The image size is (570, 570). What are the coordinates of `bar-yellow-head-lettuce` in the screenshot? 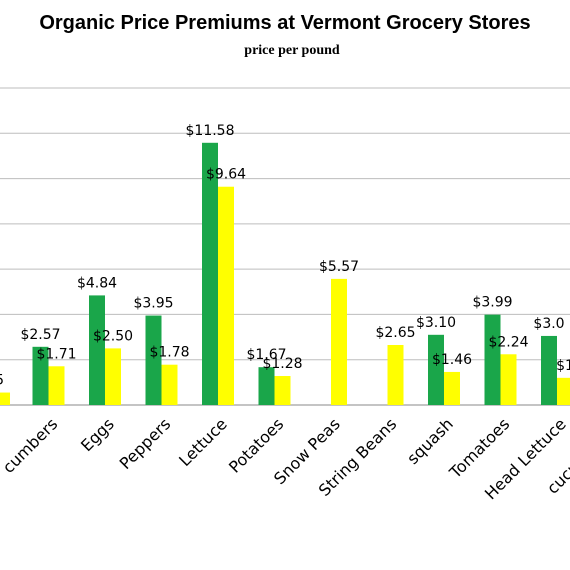 It's located at (563, 391).